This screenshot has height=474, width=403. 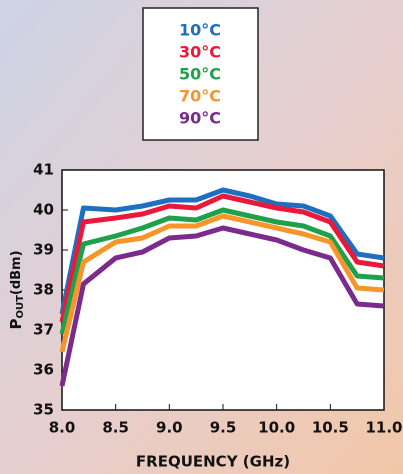 What do you see at coordinates (43, 370) in the screenshot?
I see `y-tick-label: 36` at bounding box center [43, 370].